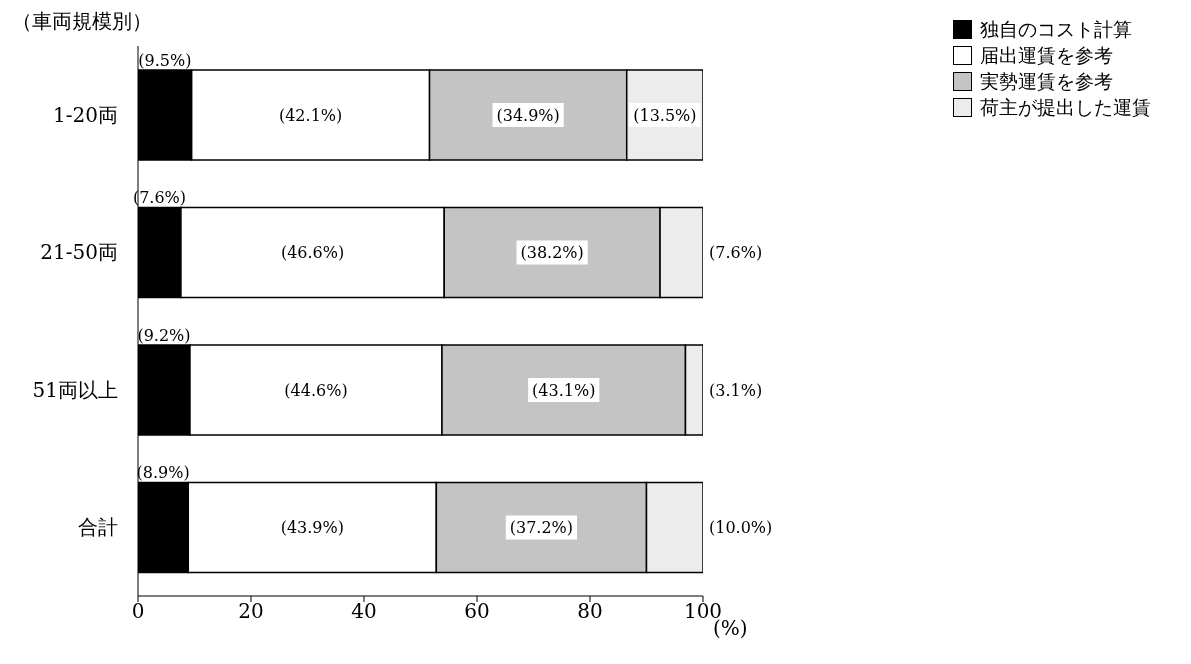 The width and height of the screenshot is (1191, 664). I want to click on data-label: (34.9%), so click(528, 115).